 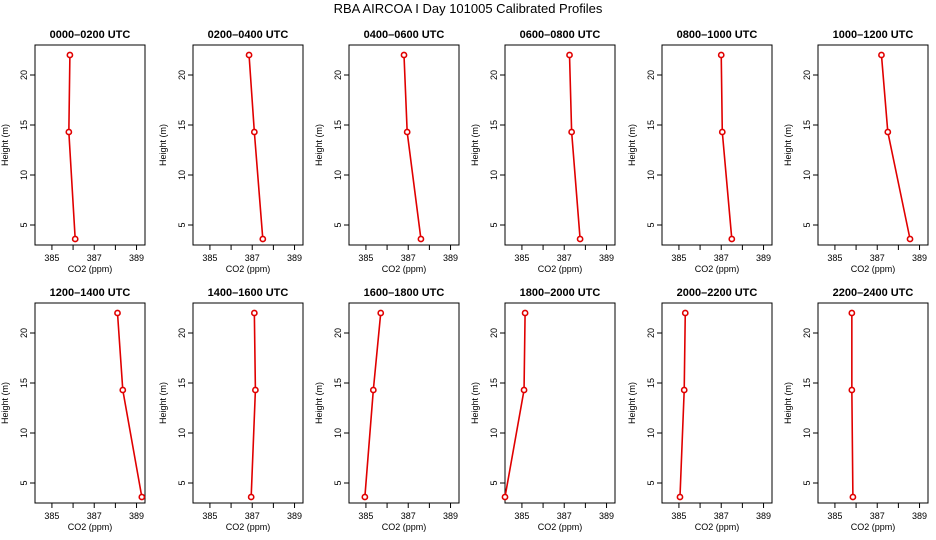 What do you see at coordinates (248, 35) in the screenshot?
I see `panel-title: 0200–0400 UTC` at bounding box center [248, 35].